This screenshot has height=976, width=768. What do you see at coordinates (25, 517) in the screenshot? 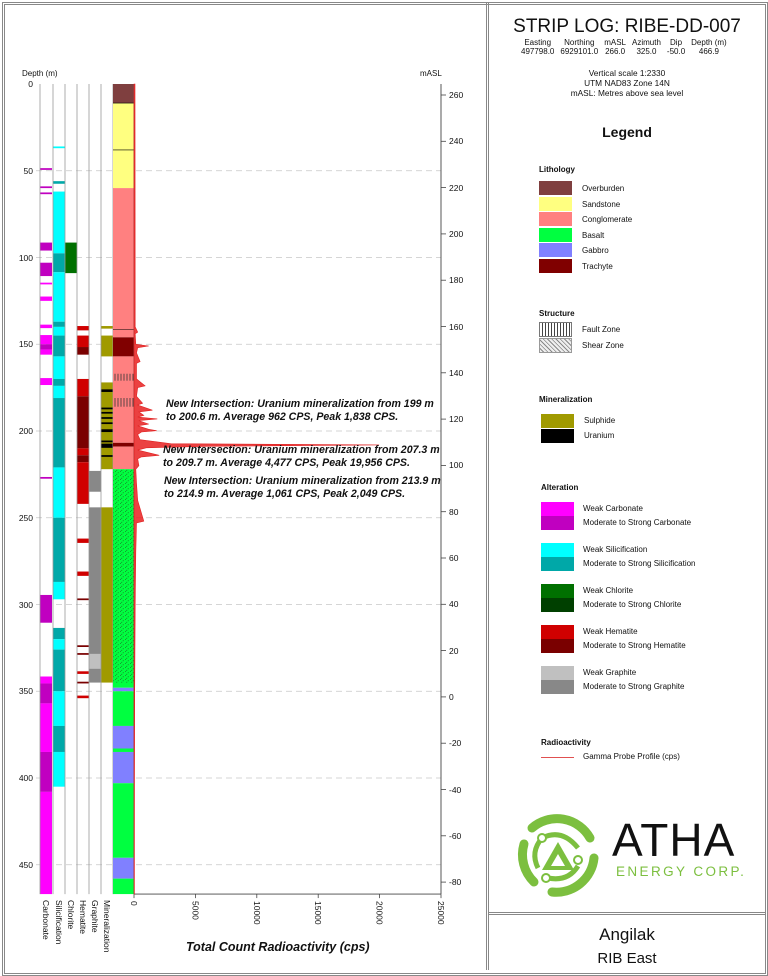
I see `depth-tick-label: 250` at bounding box center [25, 517].